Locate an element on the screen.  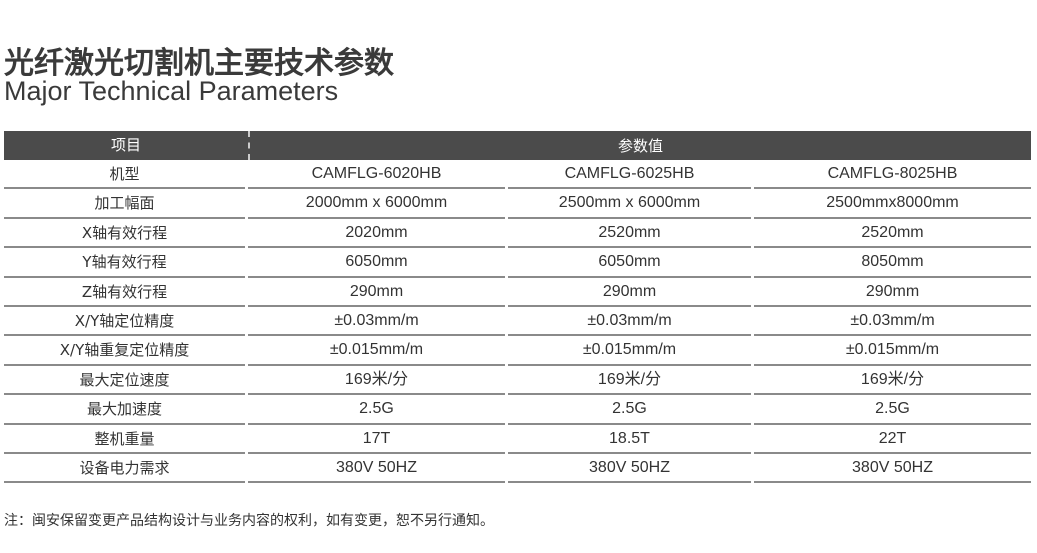
footnote: 注：闽安保留变更产品结构设计与业务内容的权利，如有变更，恕不另行通知。 is located at coordinates (249, 521).